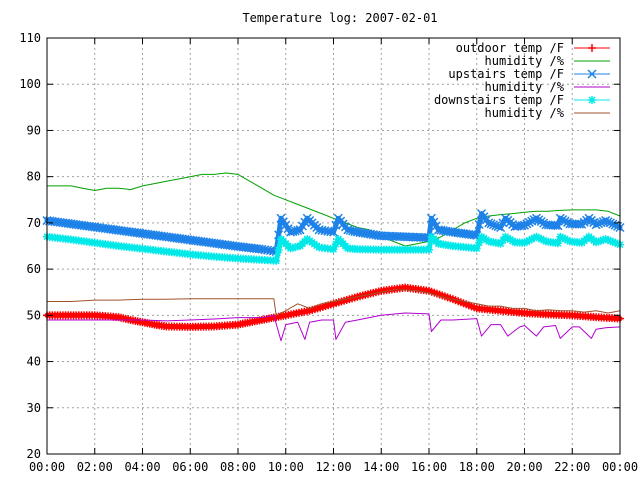 The height and width of the screenshot is (480, 640). I want to click on legend-label: outdoor temp /F, so click(510, 48).